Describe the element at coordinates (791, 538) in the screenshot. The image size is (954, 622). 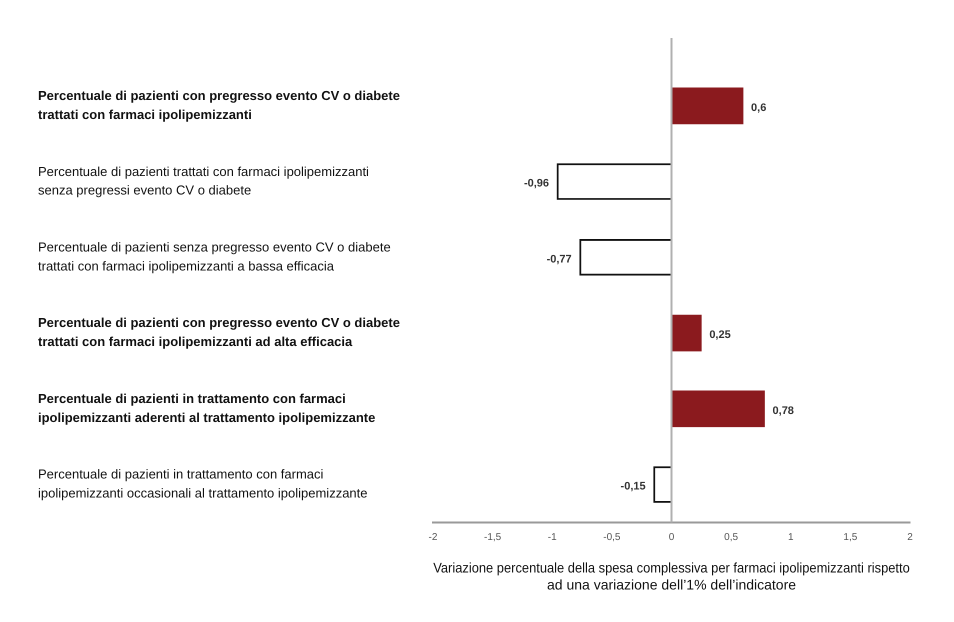
I see `x-tick-label: 1` at that location.